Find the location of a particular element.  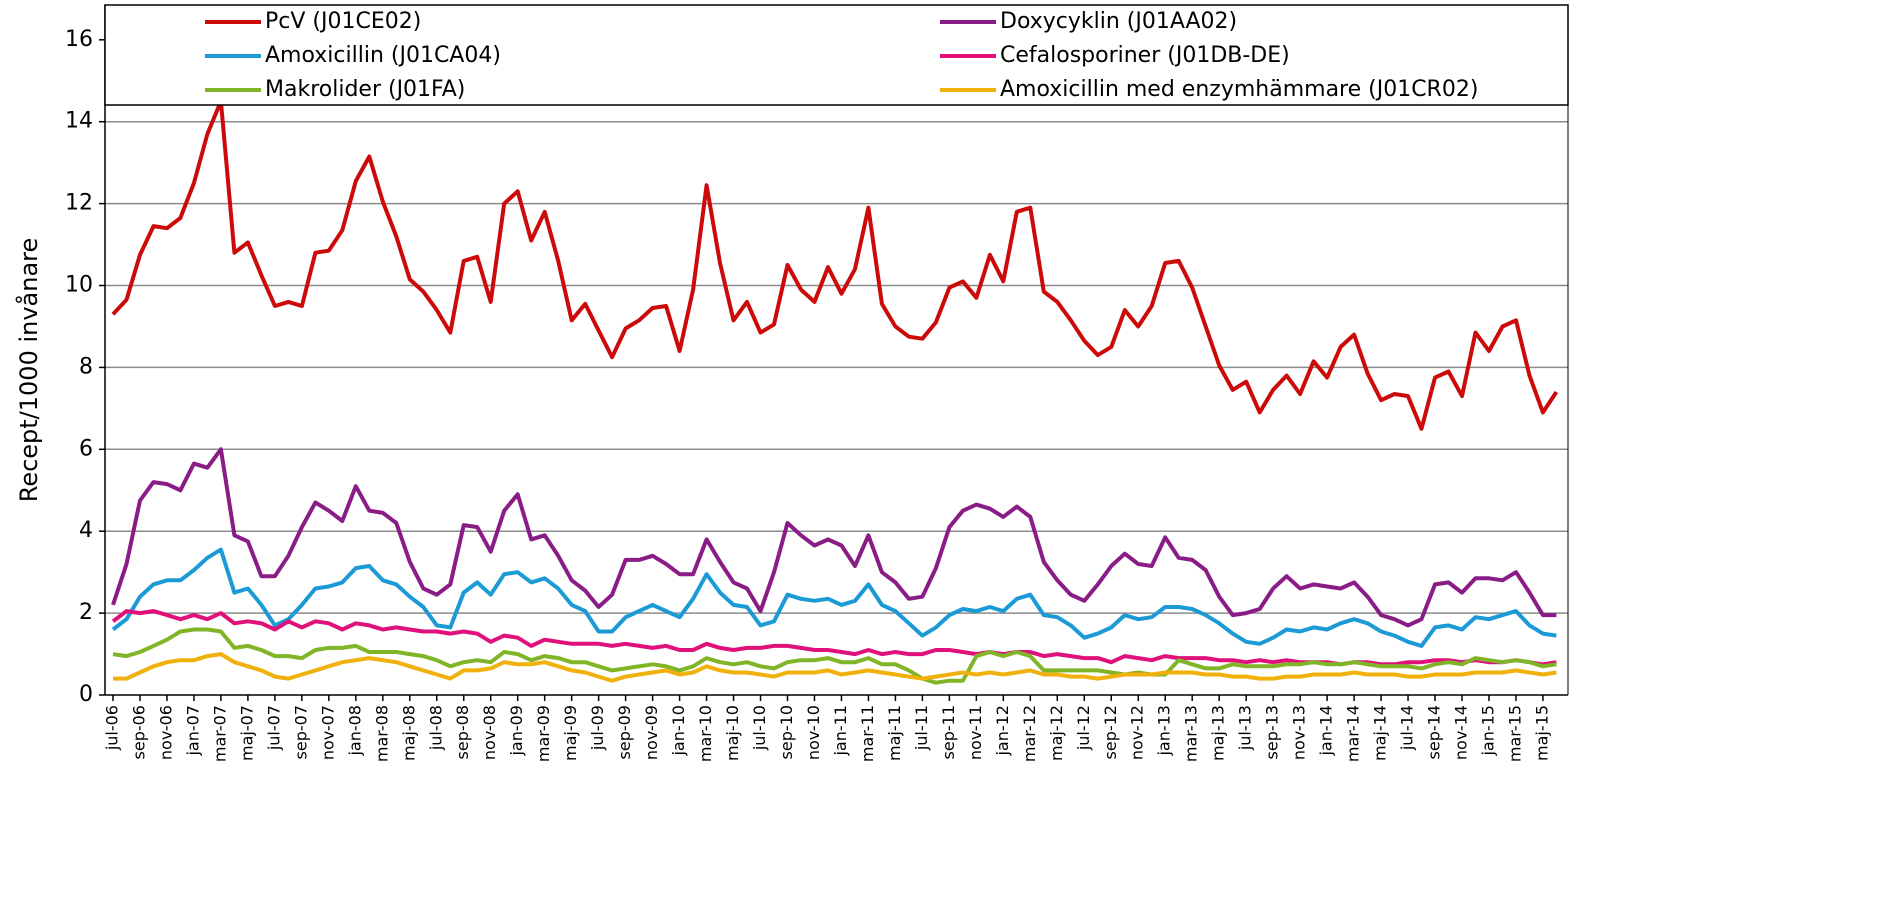

x-tick-label: sep-08 is located at coordinates (462, 732).